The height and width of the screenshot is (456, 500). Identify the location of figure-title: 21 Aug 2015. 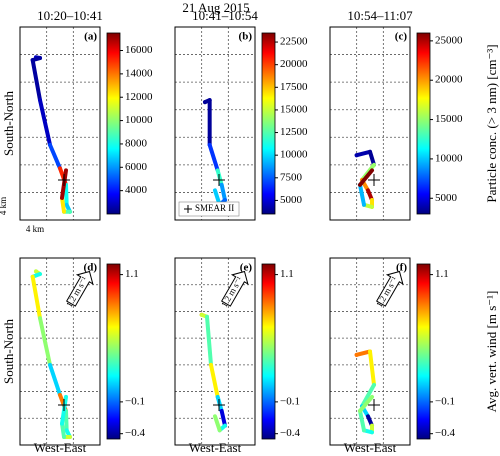
(215, 7).